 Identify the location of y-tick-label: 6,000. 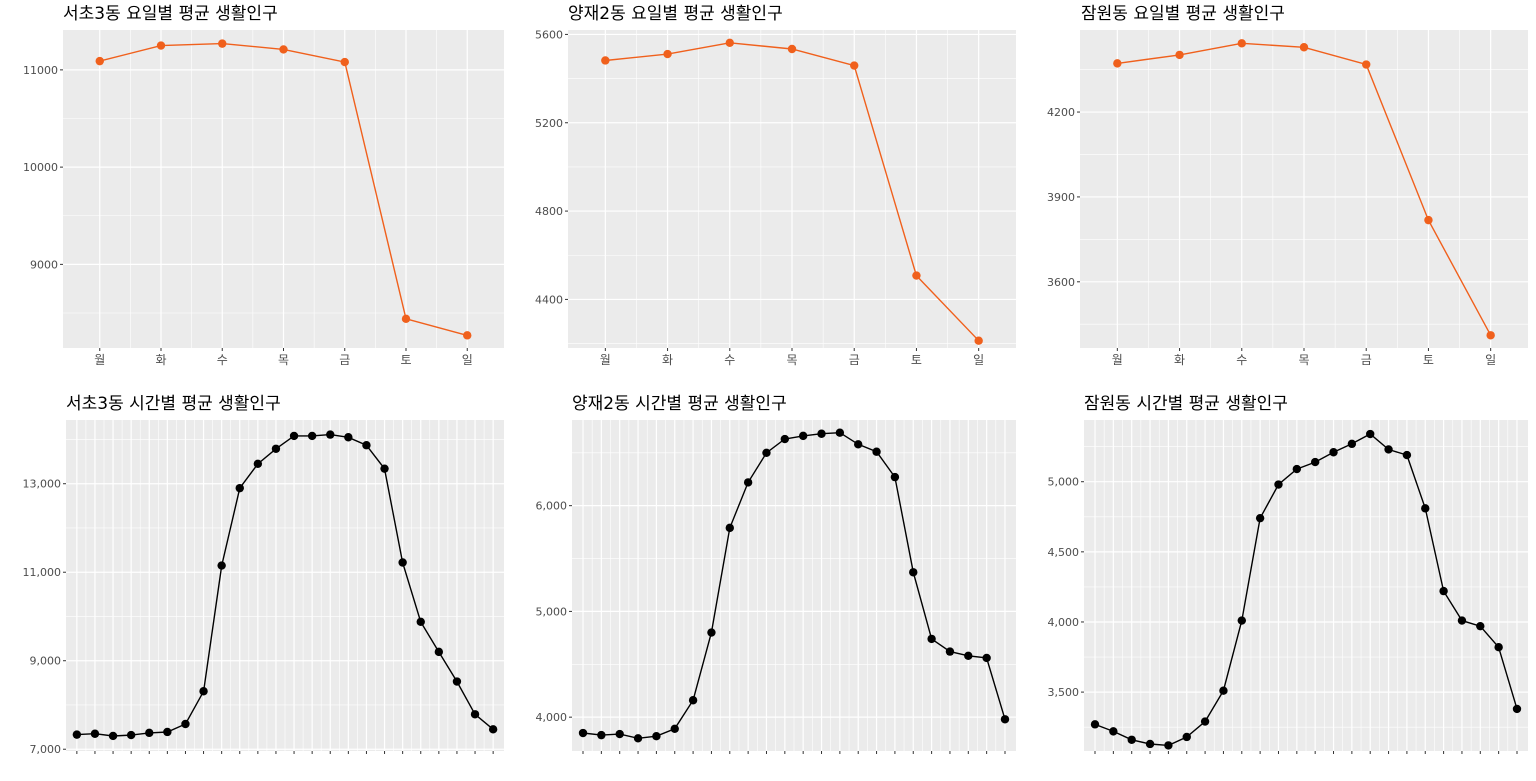
(552, 506).